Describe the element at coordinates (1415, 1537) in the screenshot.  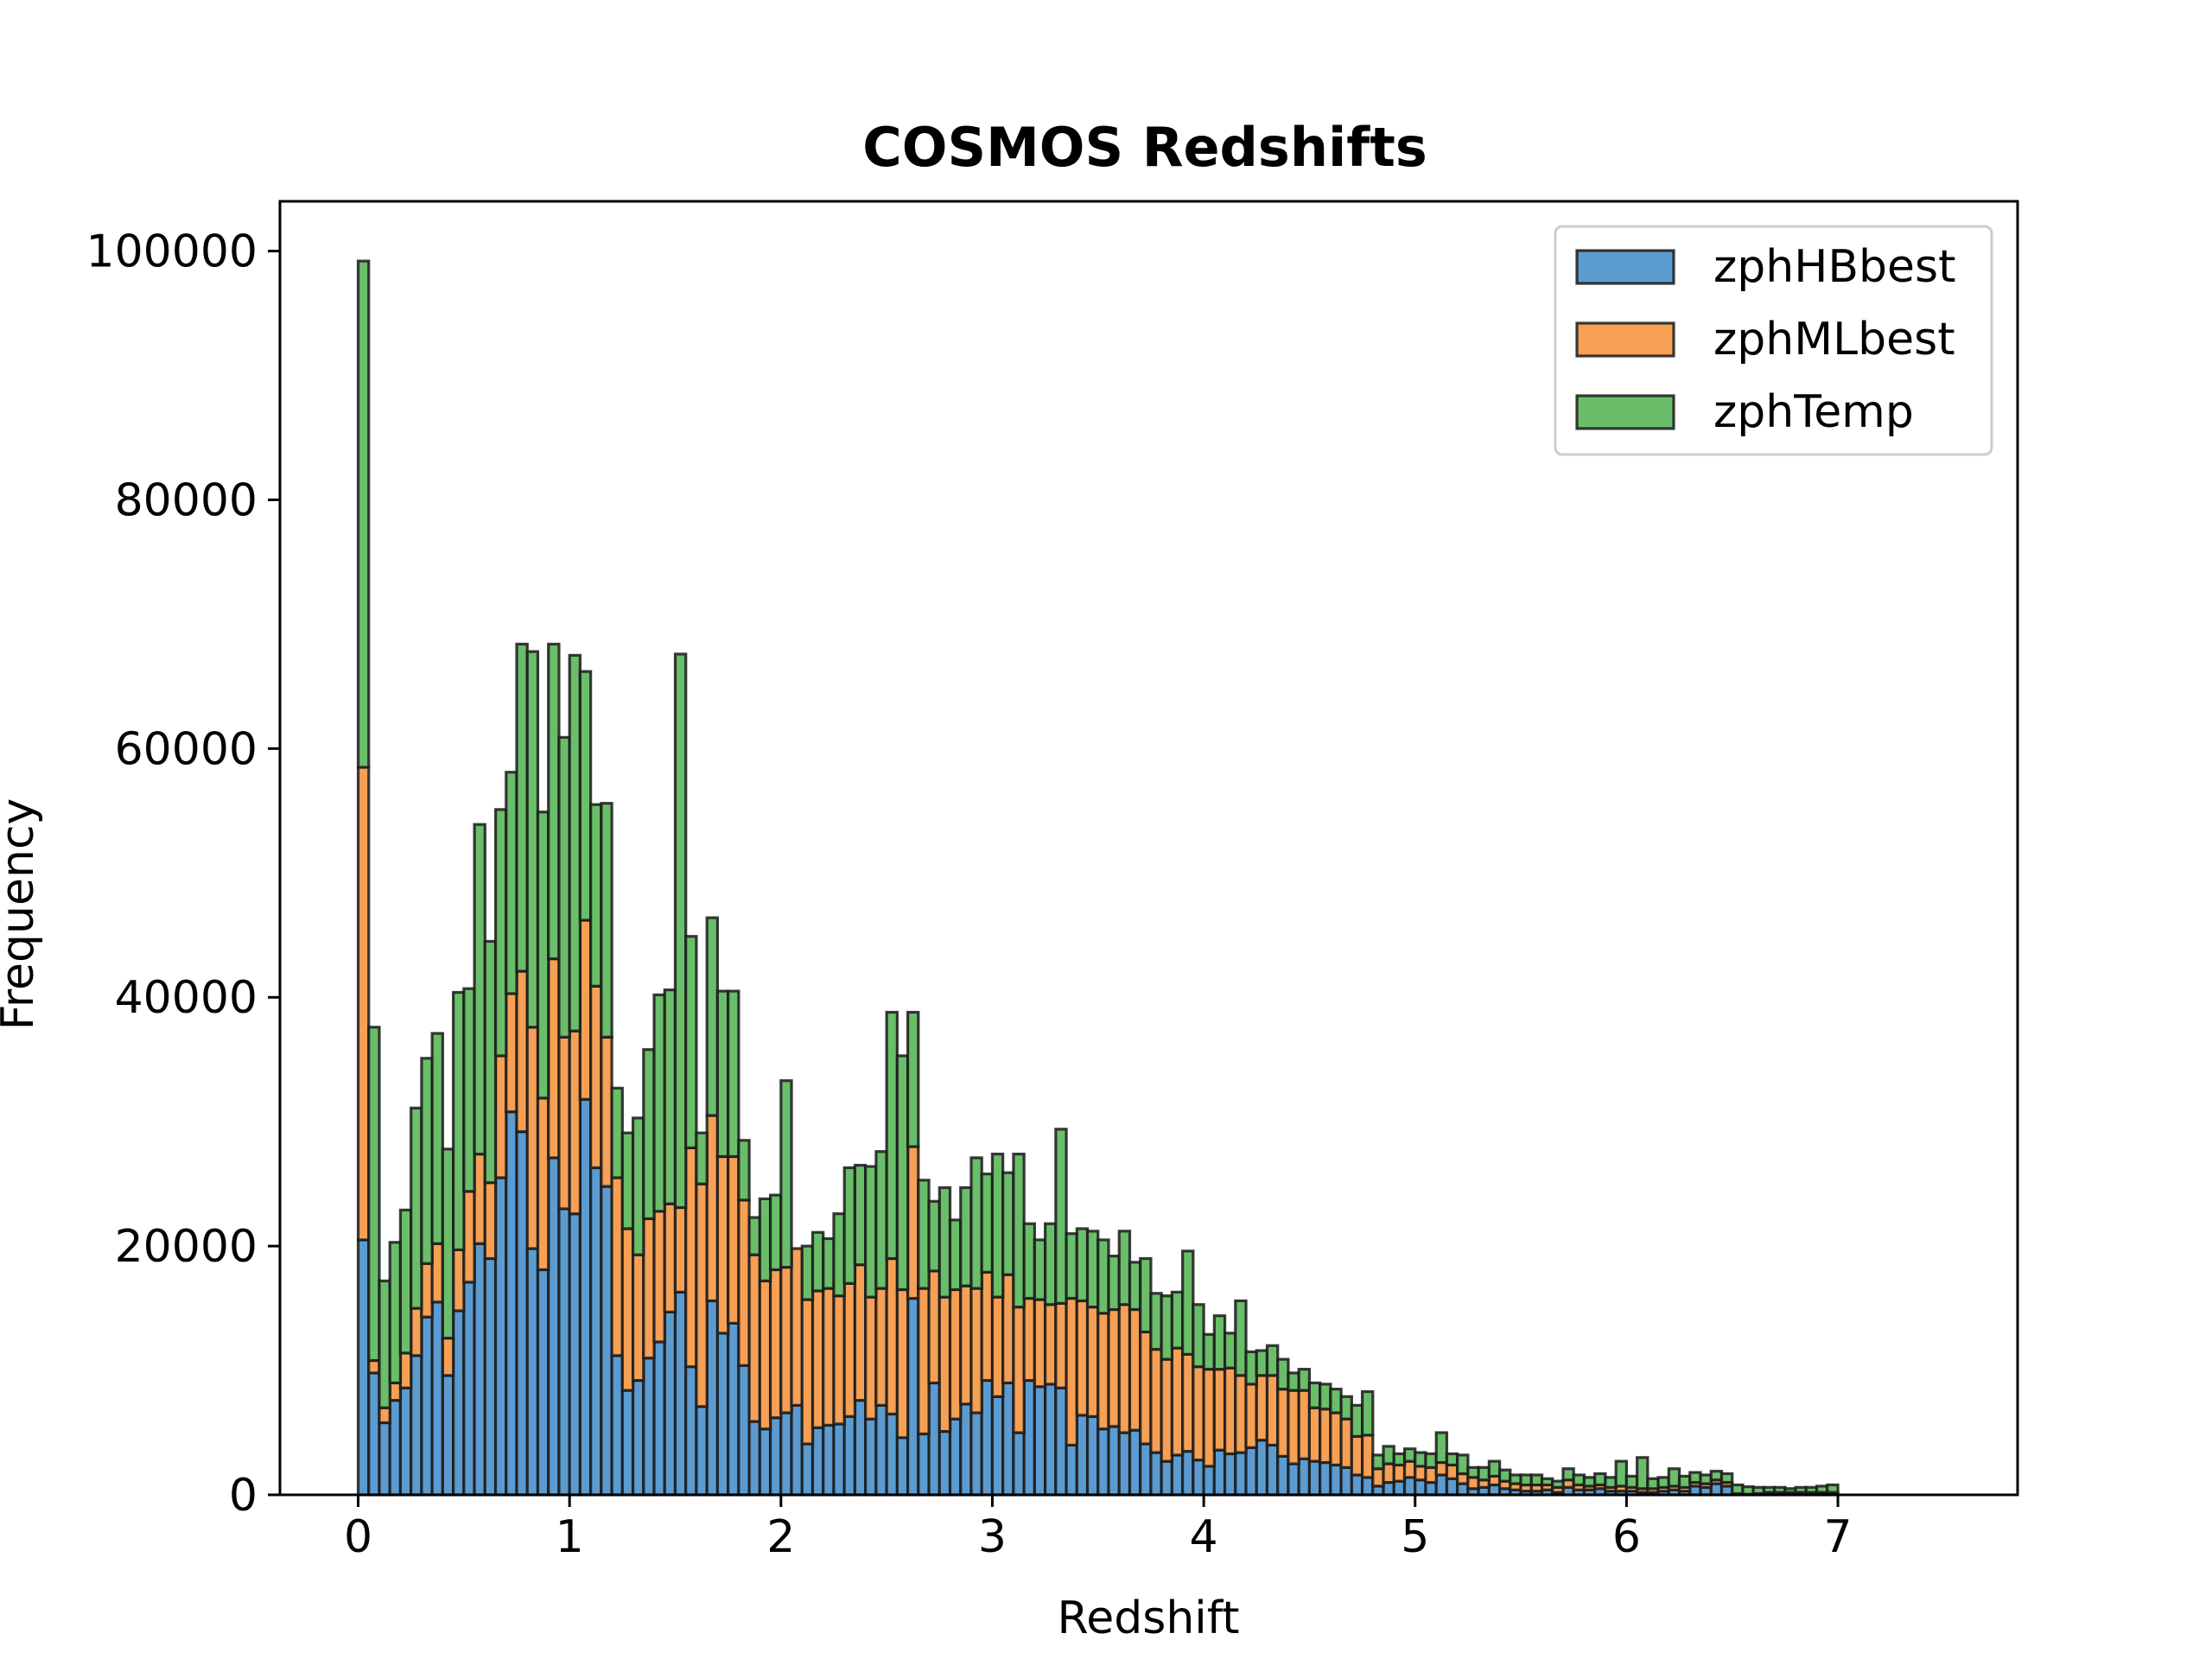
I see `x-tick-label: 5` at that location.